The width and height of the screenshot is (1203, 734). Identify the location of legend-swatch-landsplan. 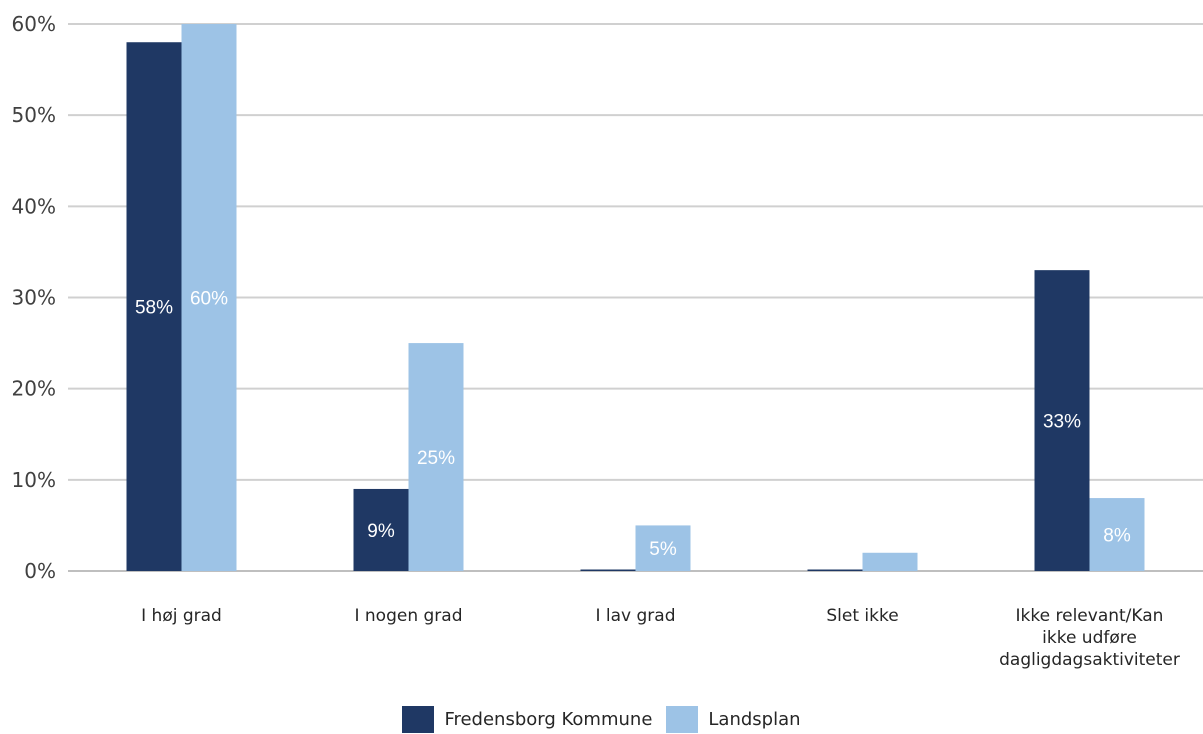
(682, 719).